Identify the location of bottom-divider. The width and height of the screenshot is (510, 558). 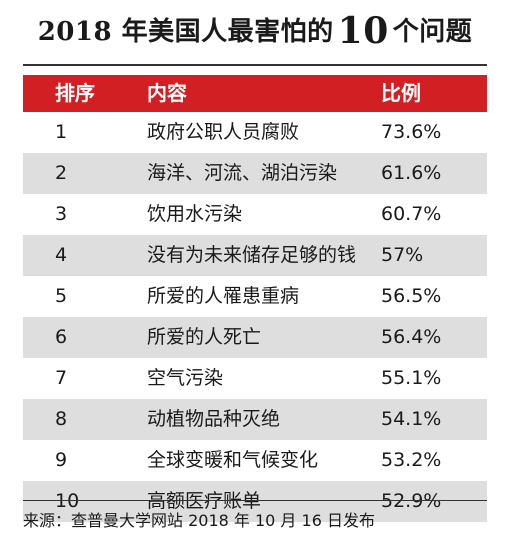
(255, 500).